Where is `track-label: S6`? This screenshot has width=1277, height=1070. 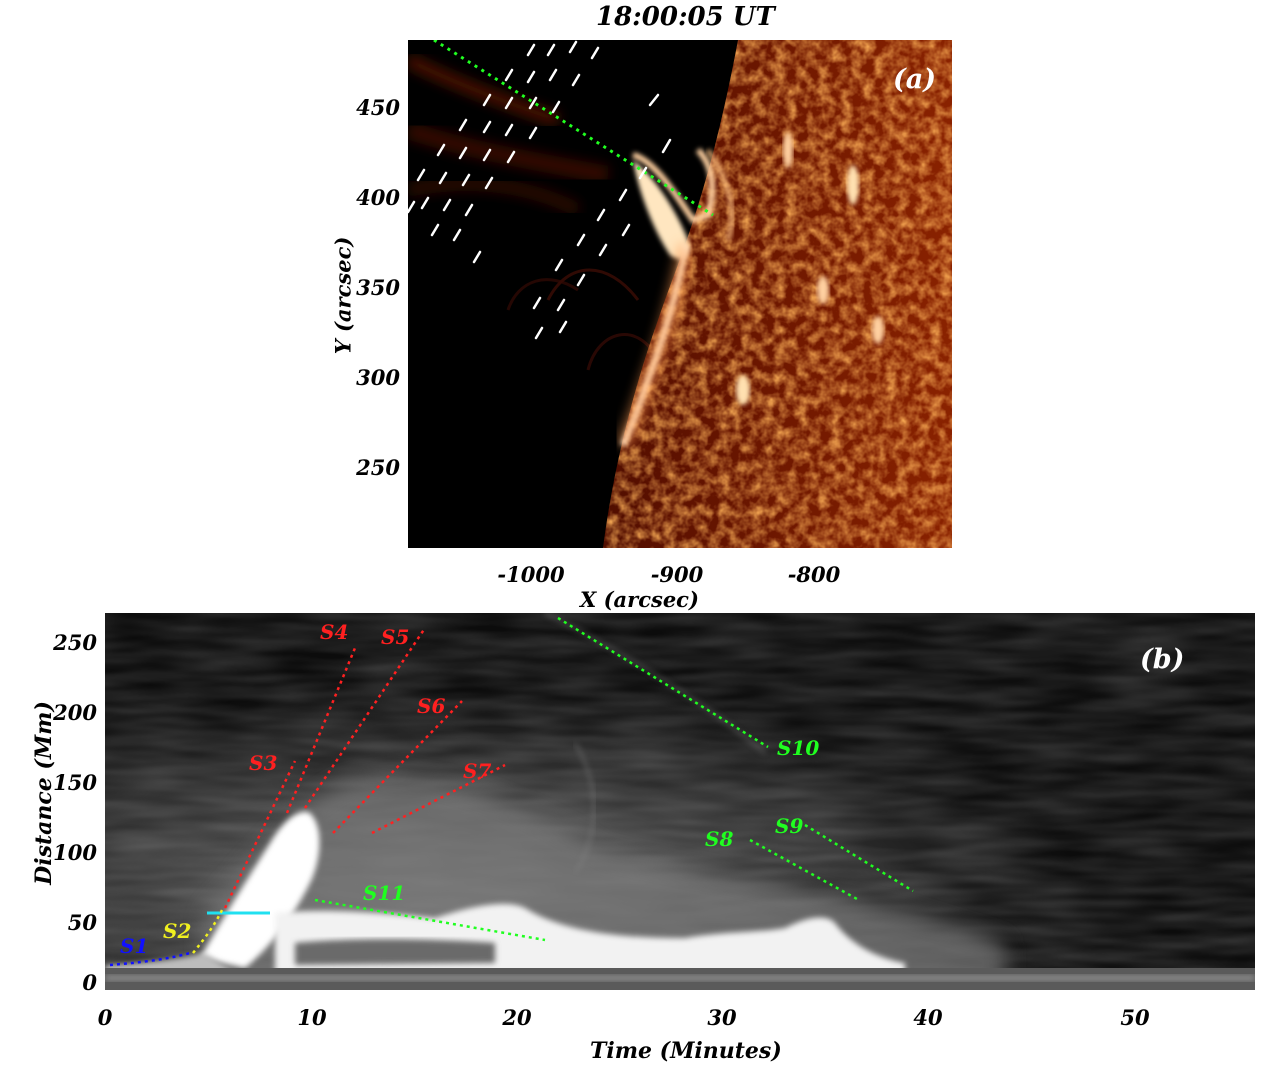
track-label: S6 is located at coordinates (431, 706).